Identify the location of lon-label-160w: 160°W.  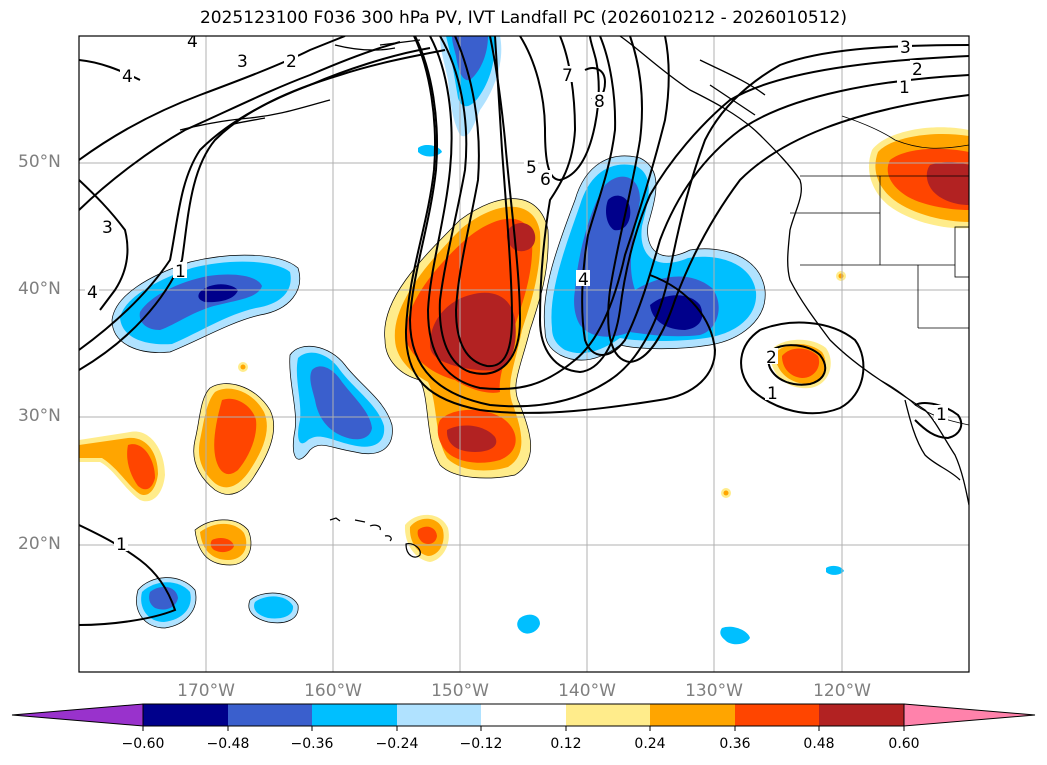
(333, 691).